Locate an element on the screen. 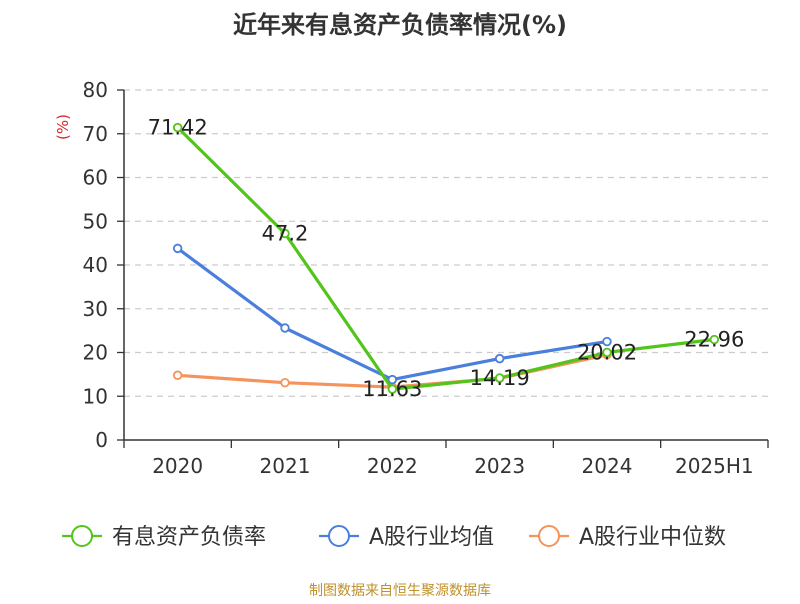 This screenshot has height=604, width=800. data-label: 11.63 is located at coordinates (392, 389).